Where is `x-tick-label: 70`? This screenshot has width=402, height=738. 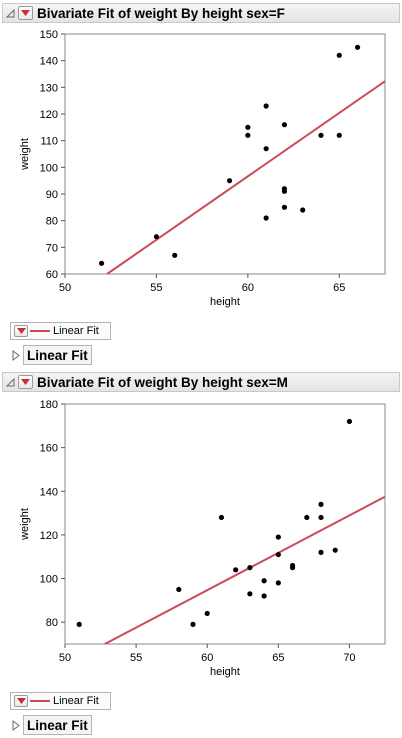
x-tick-label: 70 is located at coordinates (349, 658).